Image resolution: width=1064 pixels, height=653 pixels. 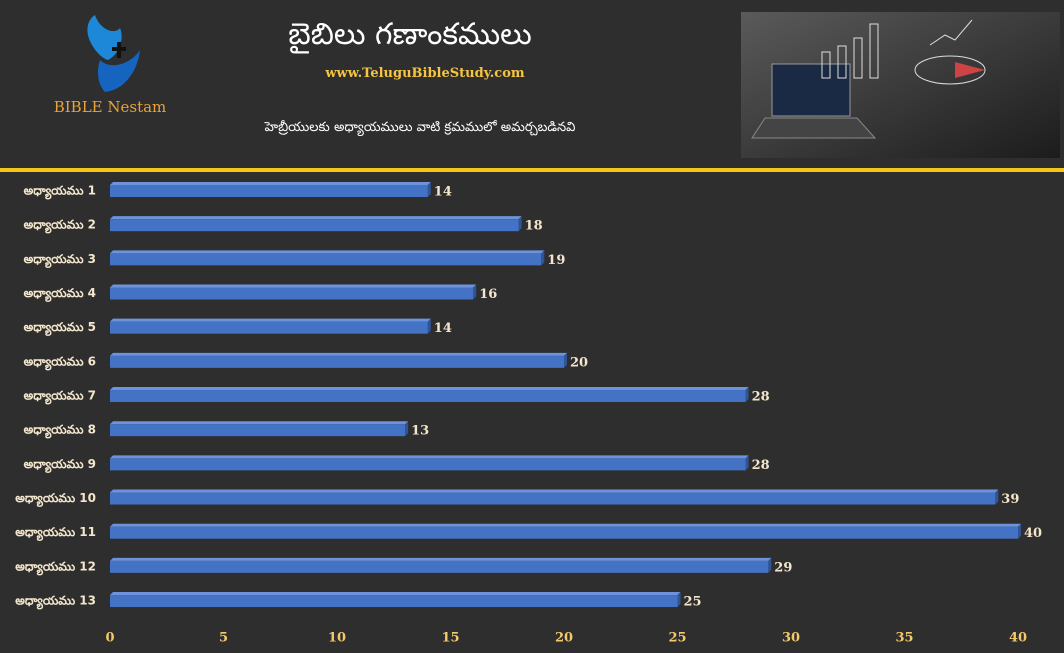 What do you see at coordinates (60, 260) in the screenshot?
I see `category-label: అధ్యాయము 3` at bounding box center [60, 260].